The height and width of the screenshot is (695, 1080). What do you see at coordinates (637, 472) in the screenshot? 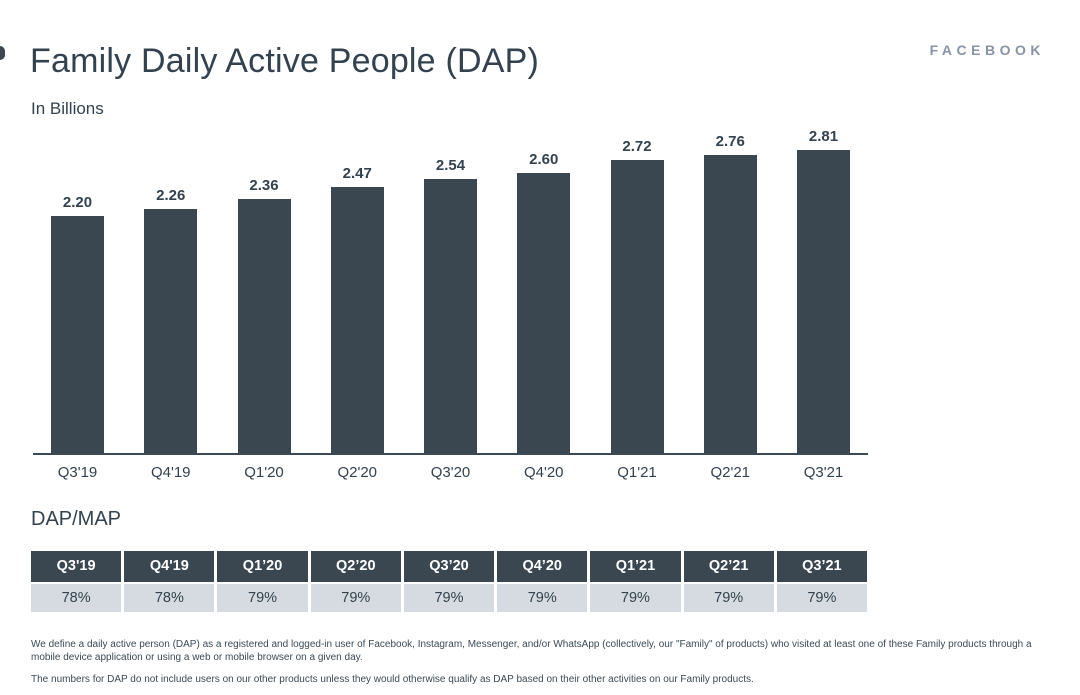
I see `x-axis-tick-label: Q1'21` at bounding box center [637, 472].